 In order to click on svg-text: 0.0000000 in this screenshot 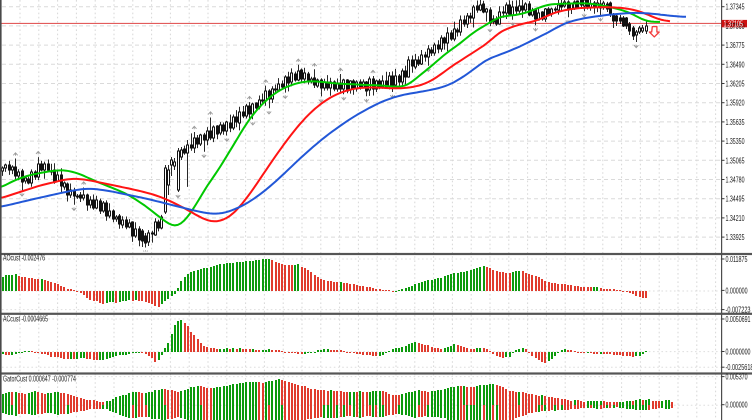, I will do `click(738, 352)`.